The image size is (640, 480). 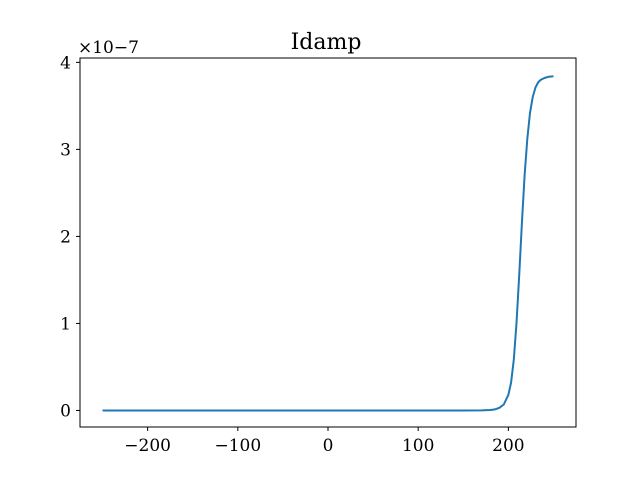 I want to click on x-tick-label: −100, so click(x=237, y=446).